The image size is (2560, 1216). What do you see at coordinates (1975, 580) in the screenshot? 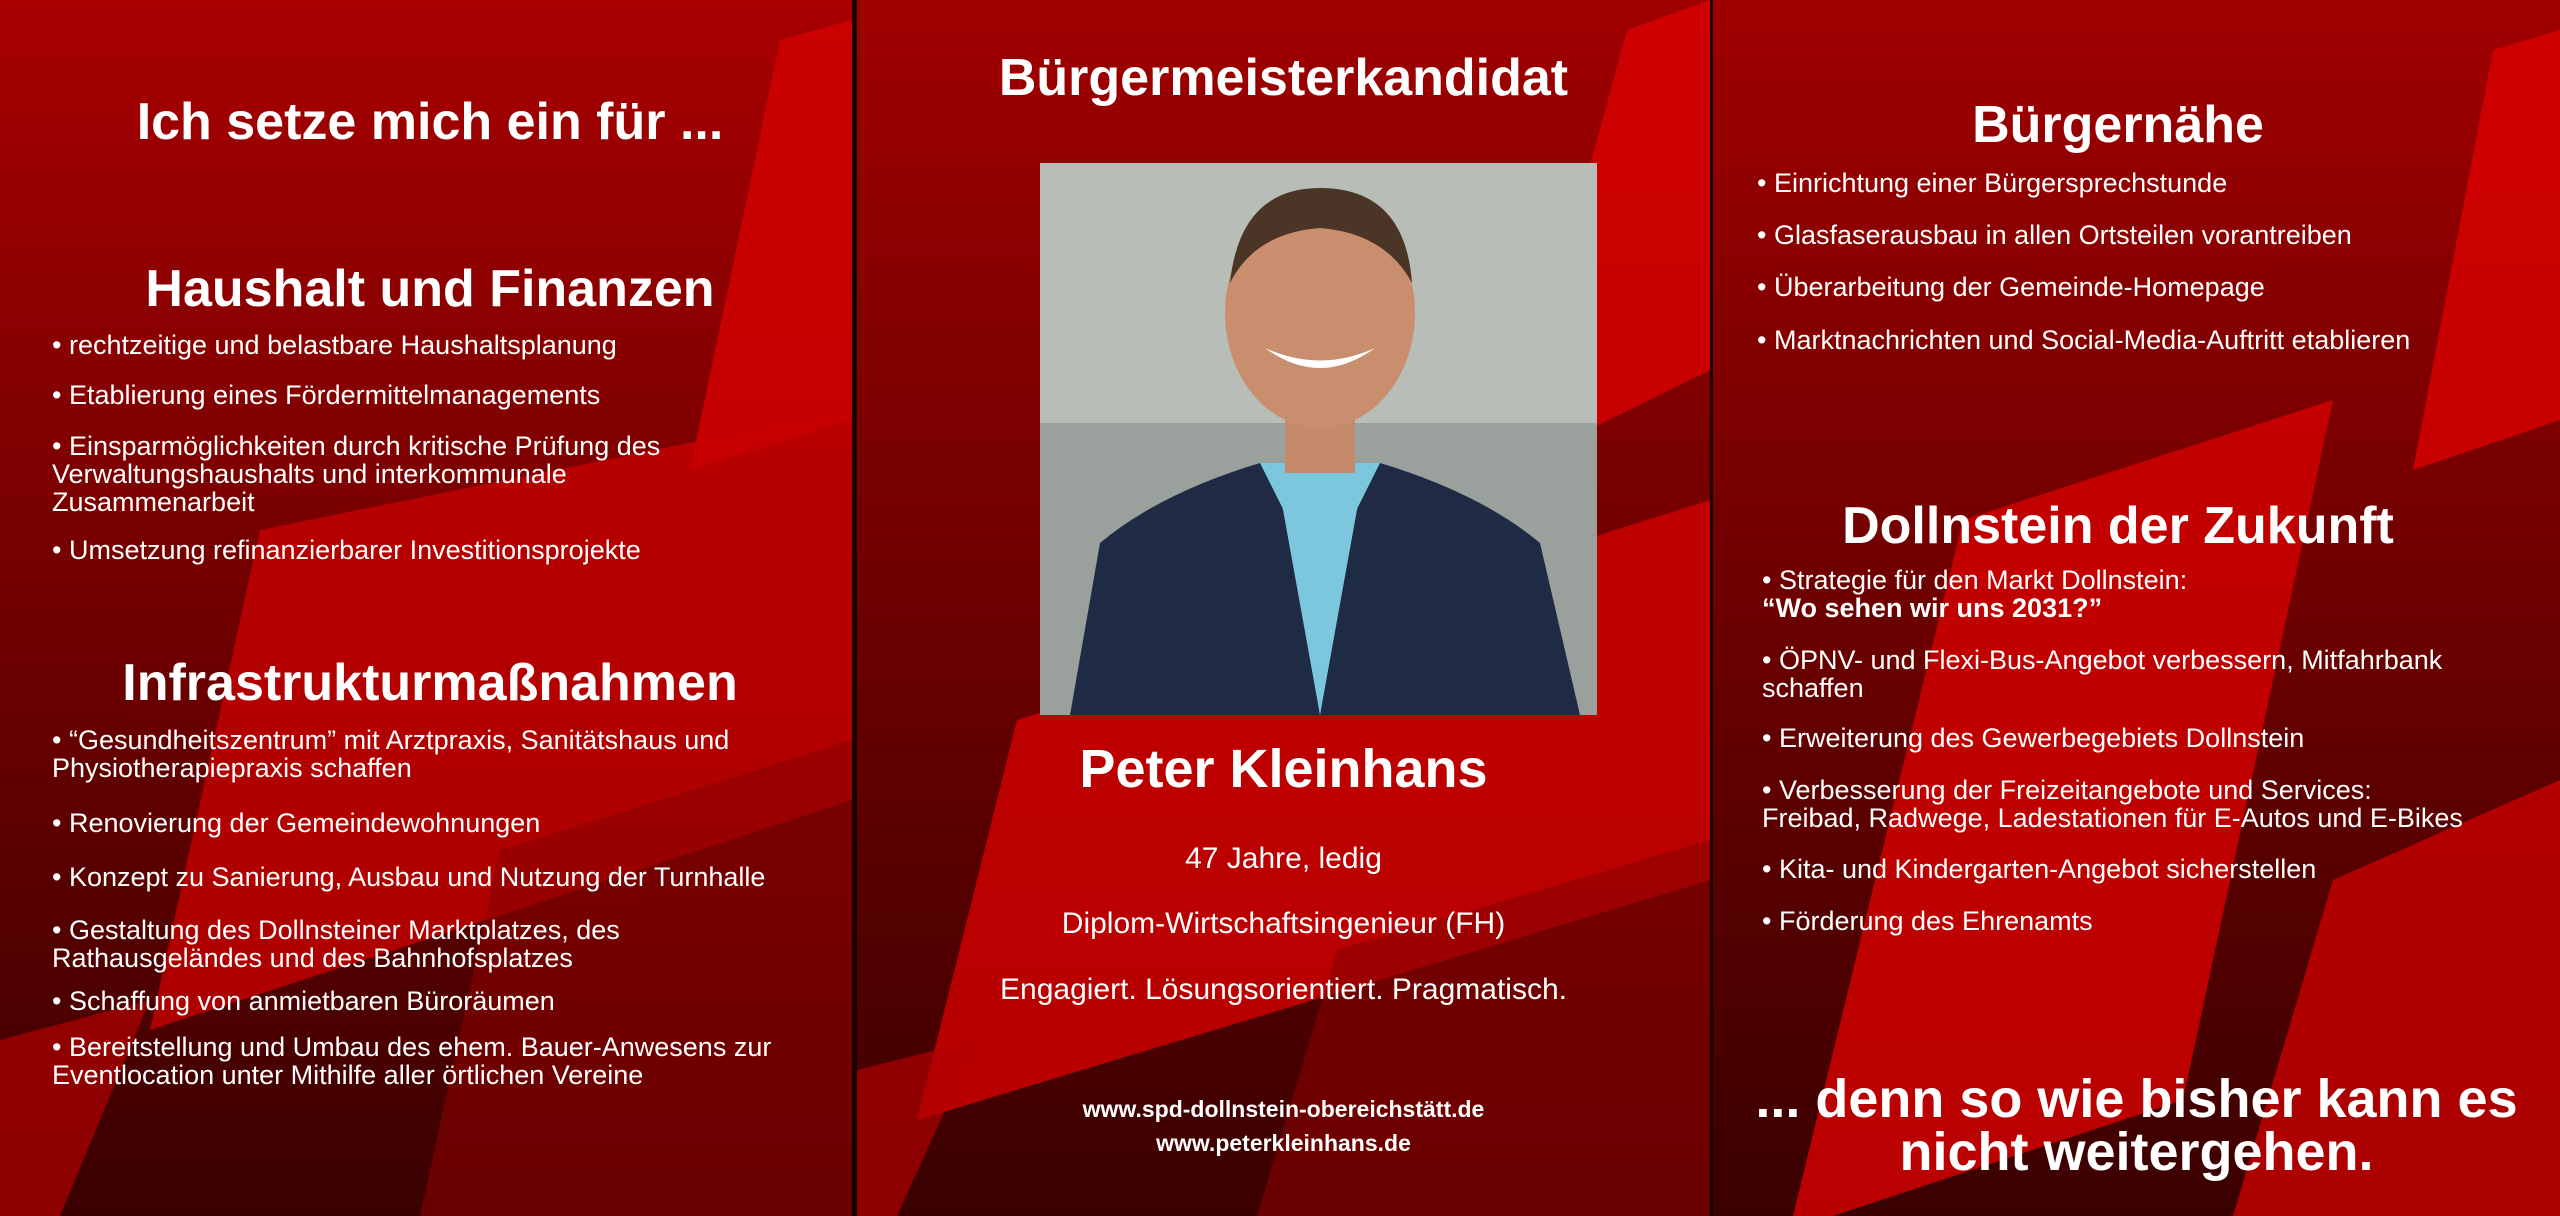
I see `list-item-line: • Strategie für den Markt Dollnstein:` at bounding box center [1975, 580].